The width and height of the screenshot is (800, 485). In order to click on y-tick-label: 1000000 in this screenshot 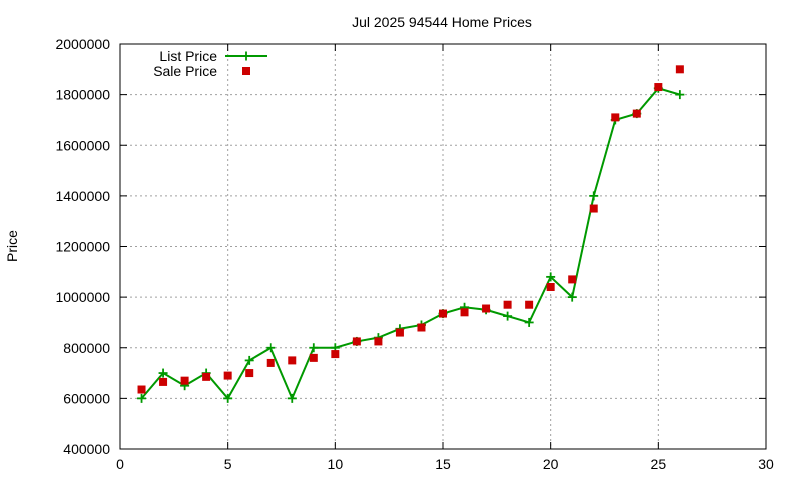, I will do `click(82, 297)`.